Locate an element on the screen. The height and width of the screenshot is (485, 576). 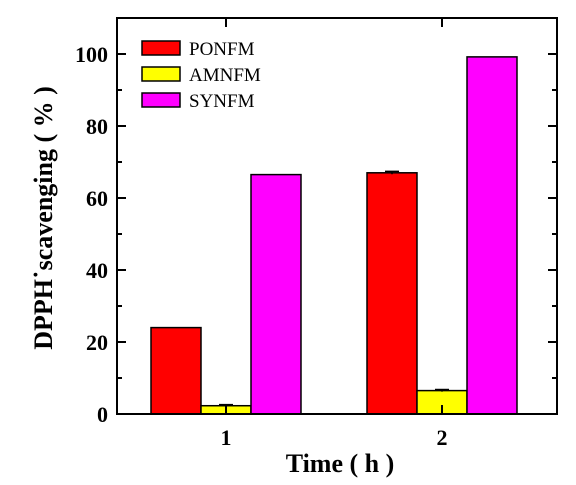
legend: PONFM AMNFM SYNFM is located at coordinates (201, 75).